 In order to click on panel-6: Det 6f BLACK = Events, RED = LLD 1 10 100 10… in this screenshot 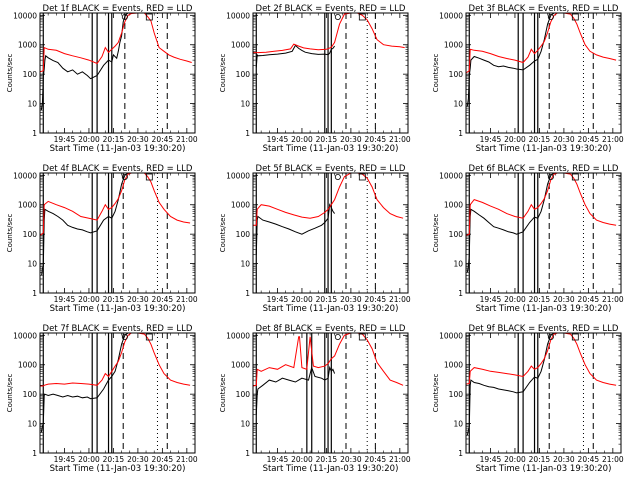, I will do `click(528, 239)`.